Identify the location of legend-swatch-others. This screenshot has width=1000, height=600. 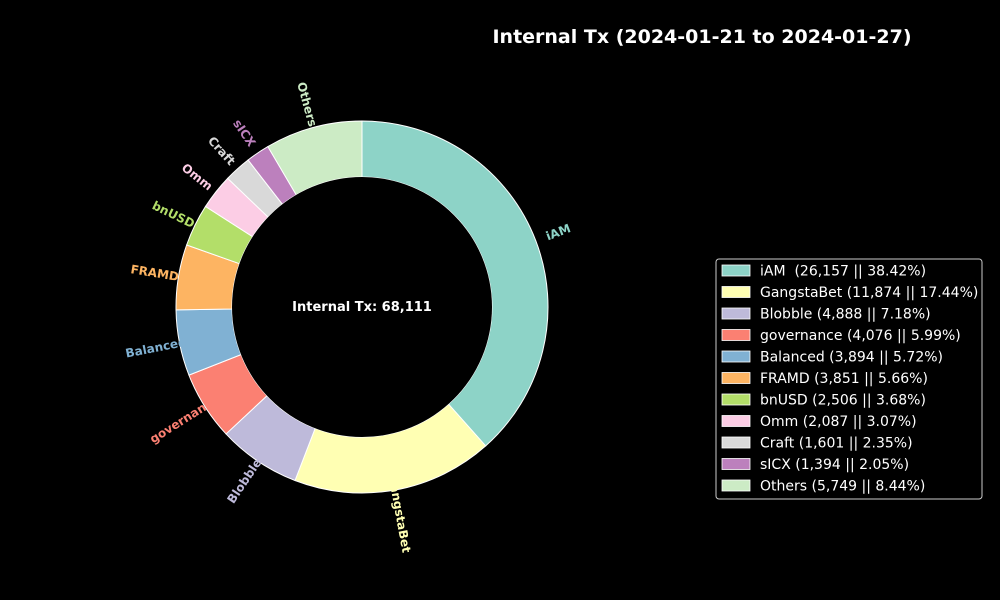
(736, 485).